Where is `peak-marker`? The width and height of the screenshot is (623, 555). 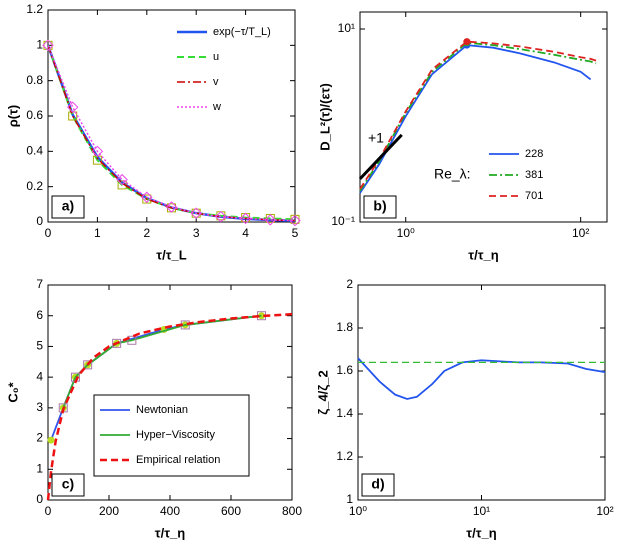 peak-marker is located at coordinates (467, 42).